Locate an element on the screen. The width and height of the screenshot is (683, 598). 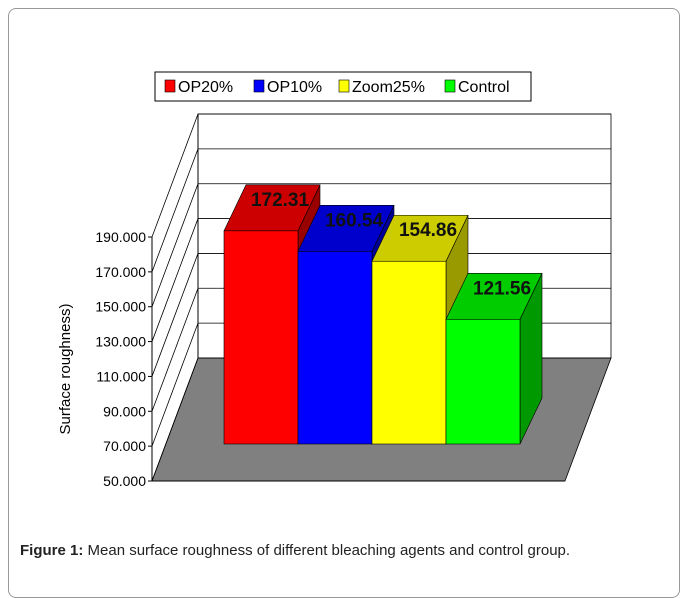
y-tick-label: 70.000 is located at coordinates (124, 446).